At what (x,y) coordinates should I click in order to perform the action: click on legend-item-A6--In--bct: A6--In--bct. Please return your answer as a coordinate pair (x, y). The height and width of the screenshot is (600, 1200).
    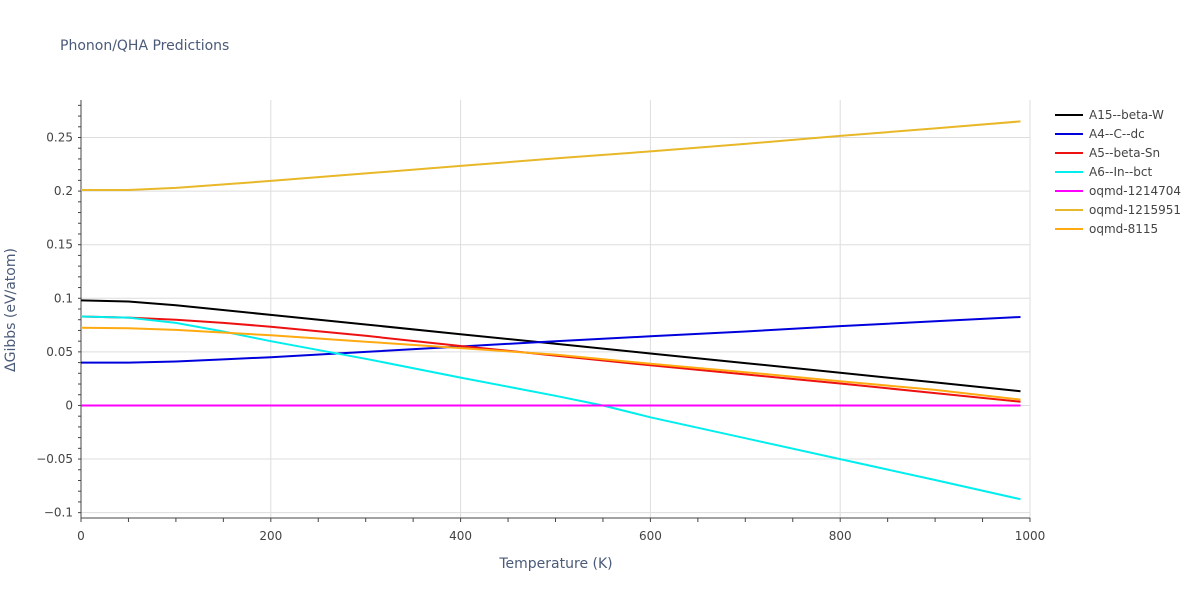
    Looking at the image, I should click on (1104, 172).